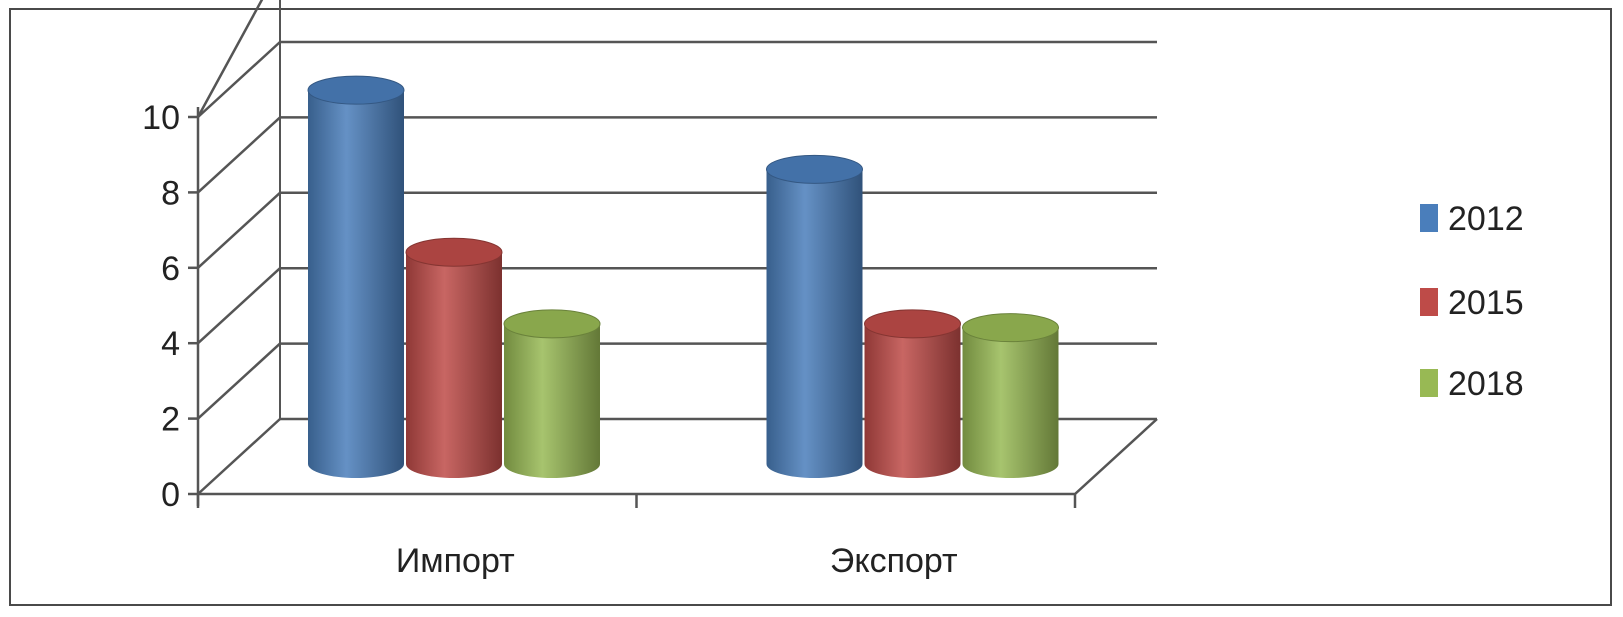 The height and width of the screenshot is (617, 1623). What do you see at coordinates (1486, 384) in the screenshot?
I see `legend-label: 2018` at bounding box center [1486, 384].